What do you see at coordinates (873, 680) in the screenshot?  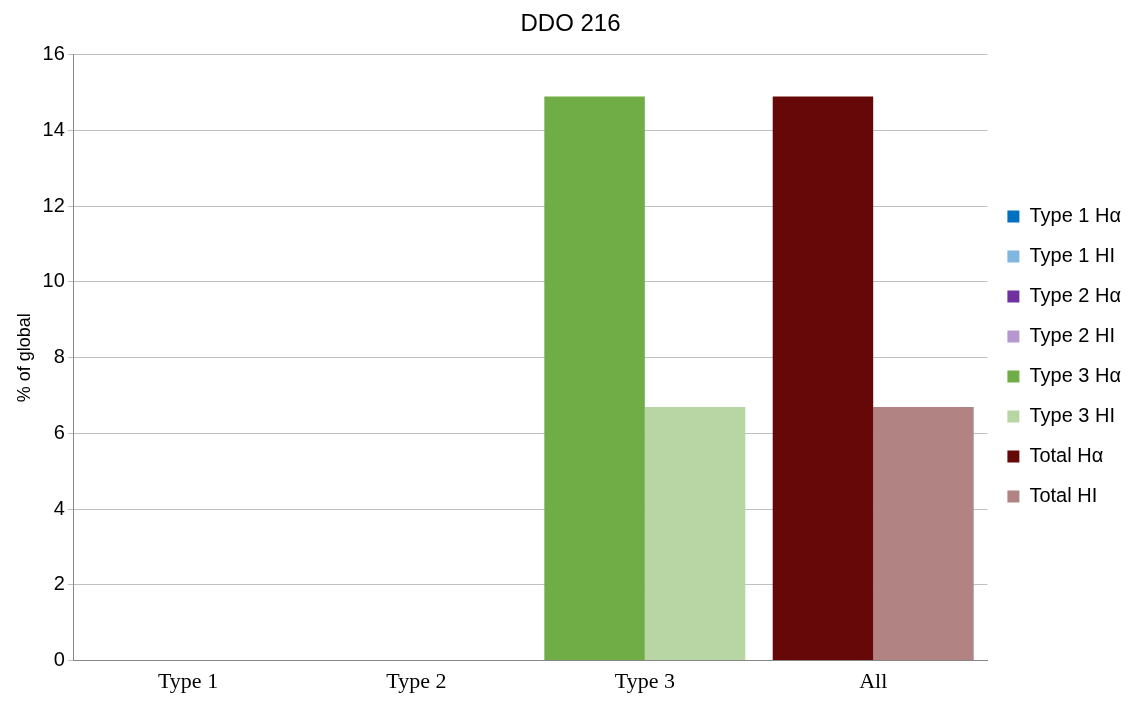 I see `x-tick-label: All` at bounding box center [873, 680].